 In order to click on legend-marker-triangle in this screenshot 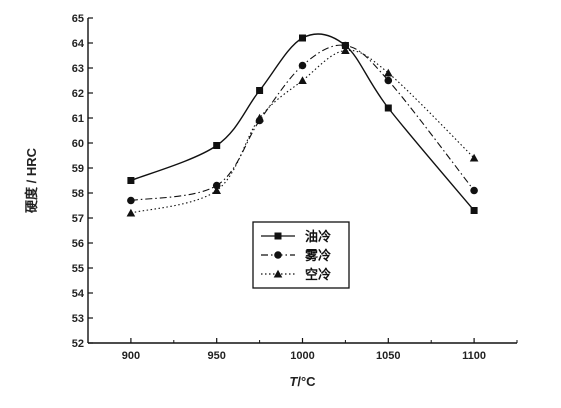, I will do `click(278, 273)`.